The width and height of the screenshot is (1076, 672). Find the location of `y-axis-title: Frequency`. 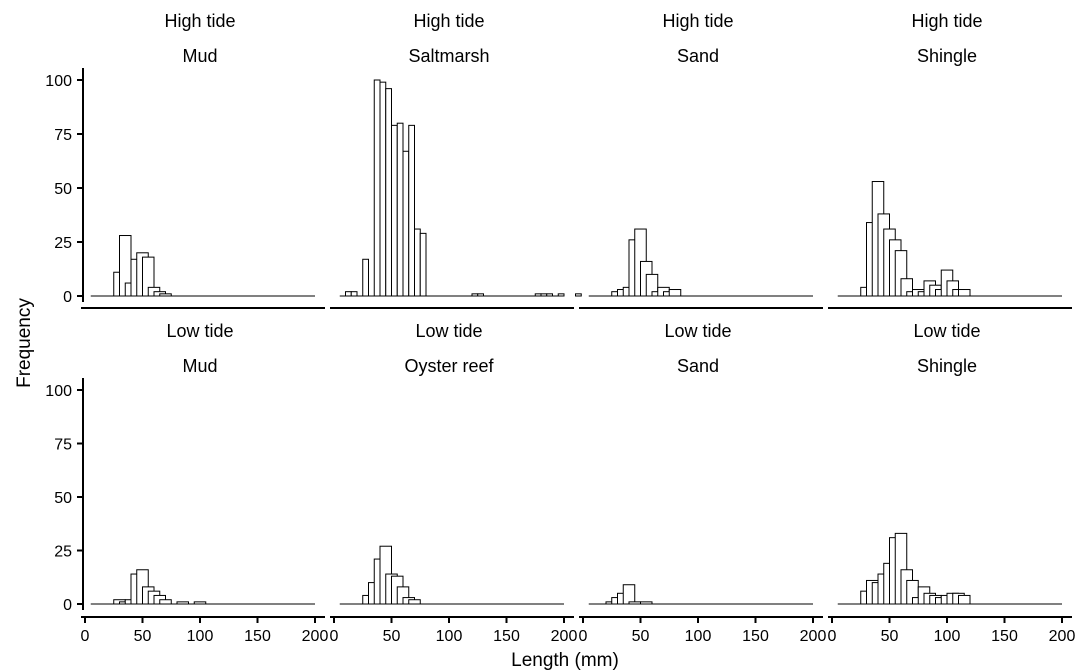

y-axis-title: Frequency is located at coordinates (24, 343).